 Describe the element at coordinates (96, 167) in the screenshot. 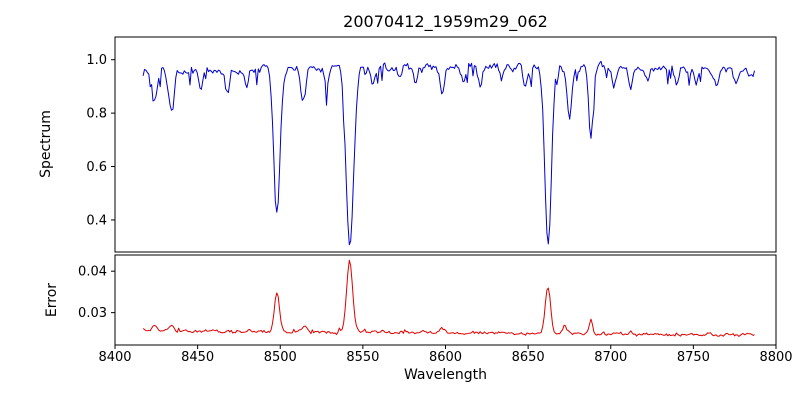

I see `y-tick-label: 0.6` at that location.